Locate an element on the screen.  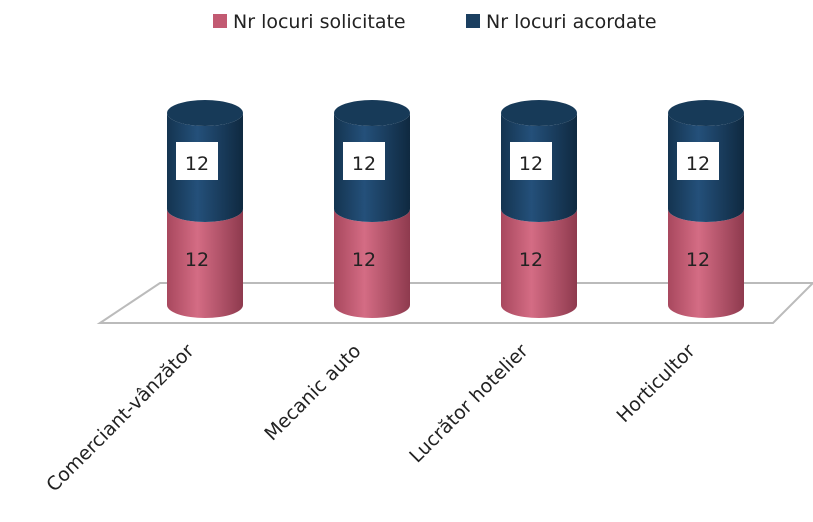
x-tick-label: Mecanic auto is located at coordinates (312, 392).